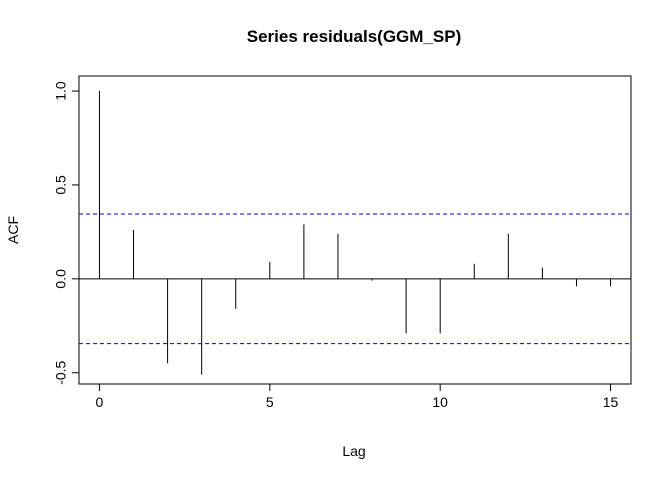  What do you see at coordinates (61, 372) in the screenshot?
I see `y-tick-label: -0.5` at bounding box center [61, 372].